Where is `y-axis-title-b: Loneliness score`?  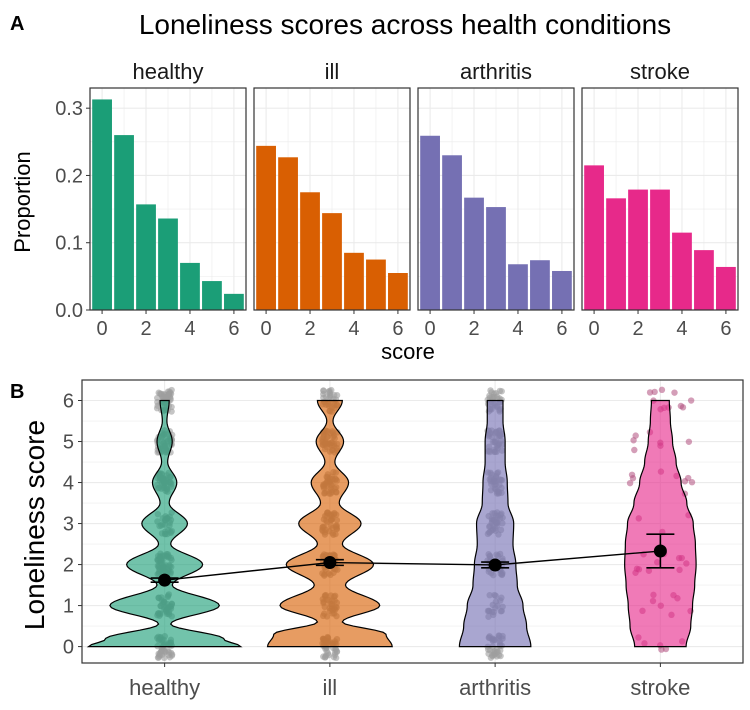 y-axis-title-b: Loneliness score is located at coordinates (34, 525).